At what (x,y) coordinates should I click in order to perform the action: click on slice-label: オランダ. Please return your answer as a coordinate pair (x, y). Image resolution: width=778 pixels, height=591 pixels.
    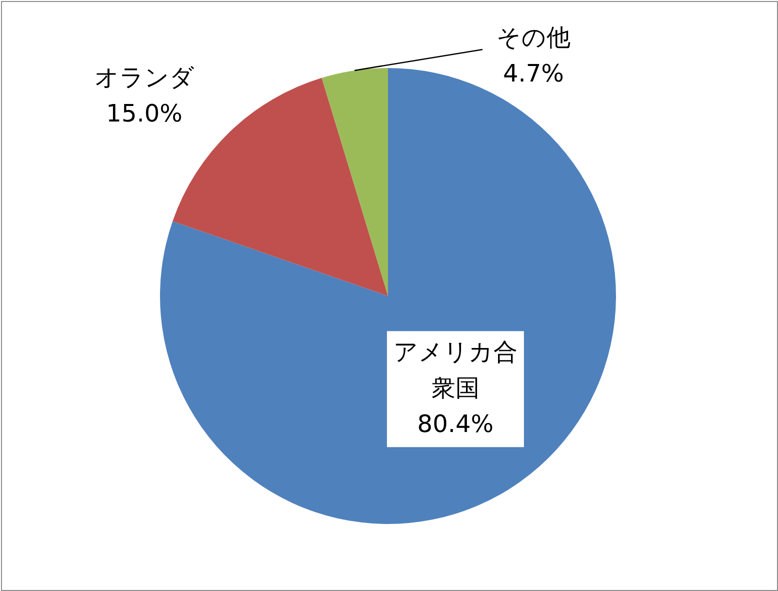
    Looking at the image, I should click on (144, 77).